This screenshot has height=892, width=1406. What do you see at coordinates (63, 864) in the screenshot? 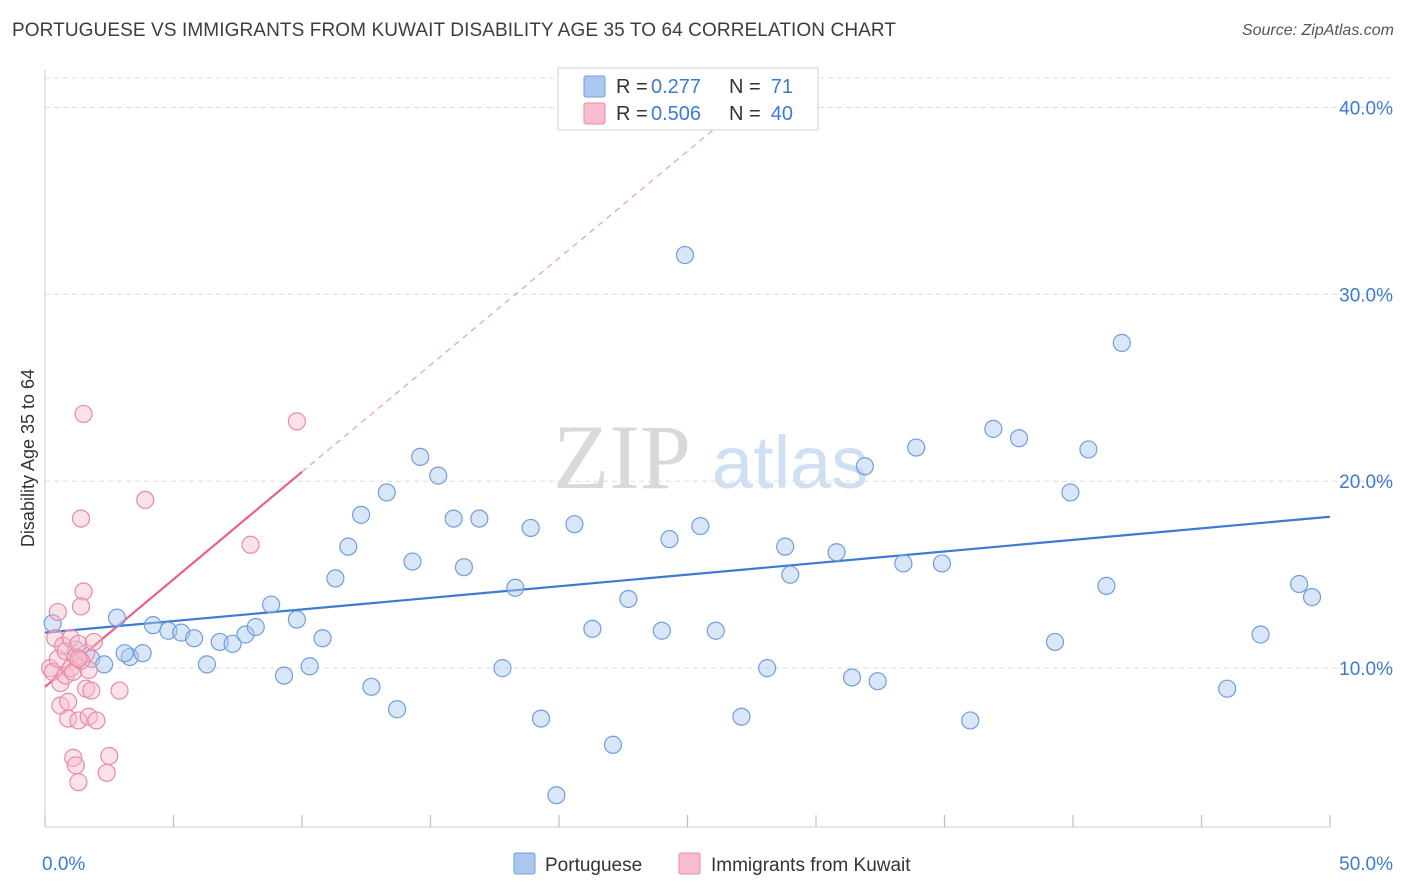
I see `x-tick-label: 0.0%` at bounding box center [63, 864].